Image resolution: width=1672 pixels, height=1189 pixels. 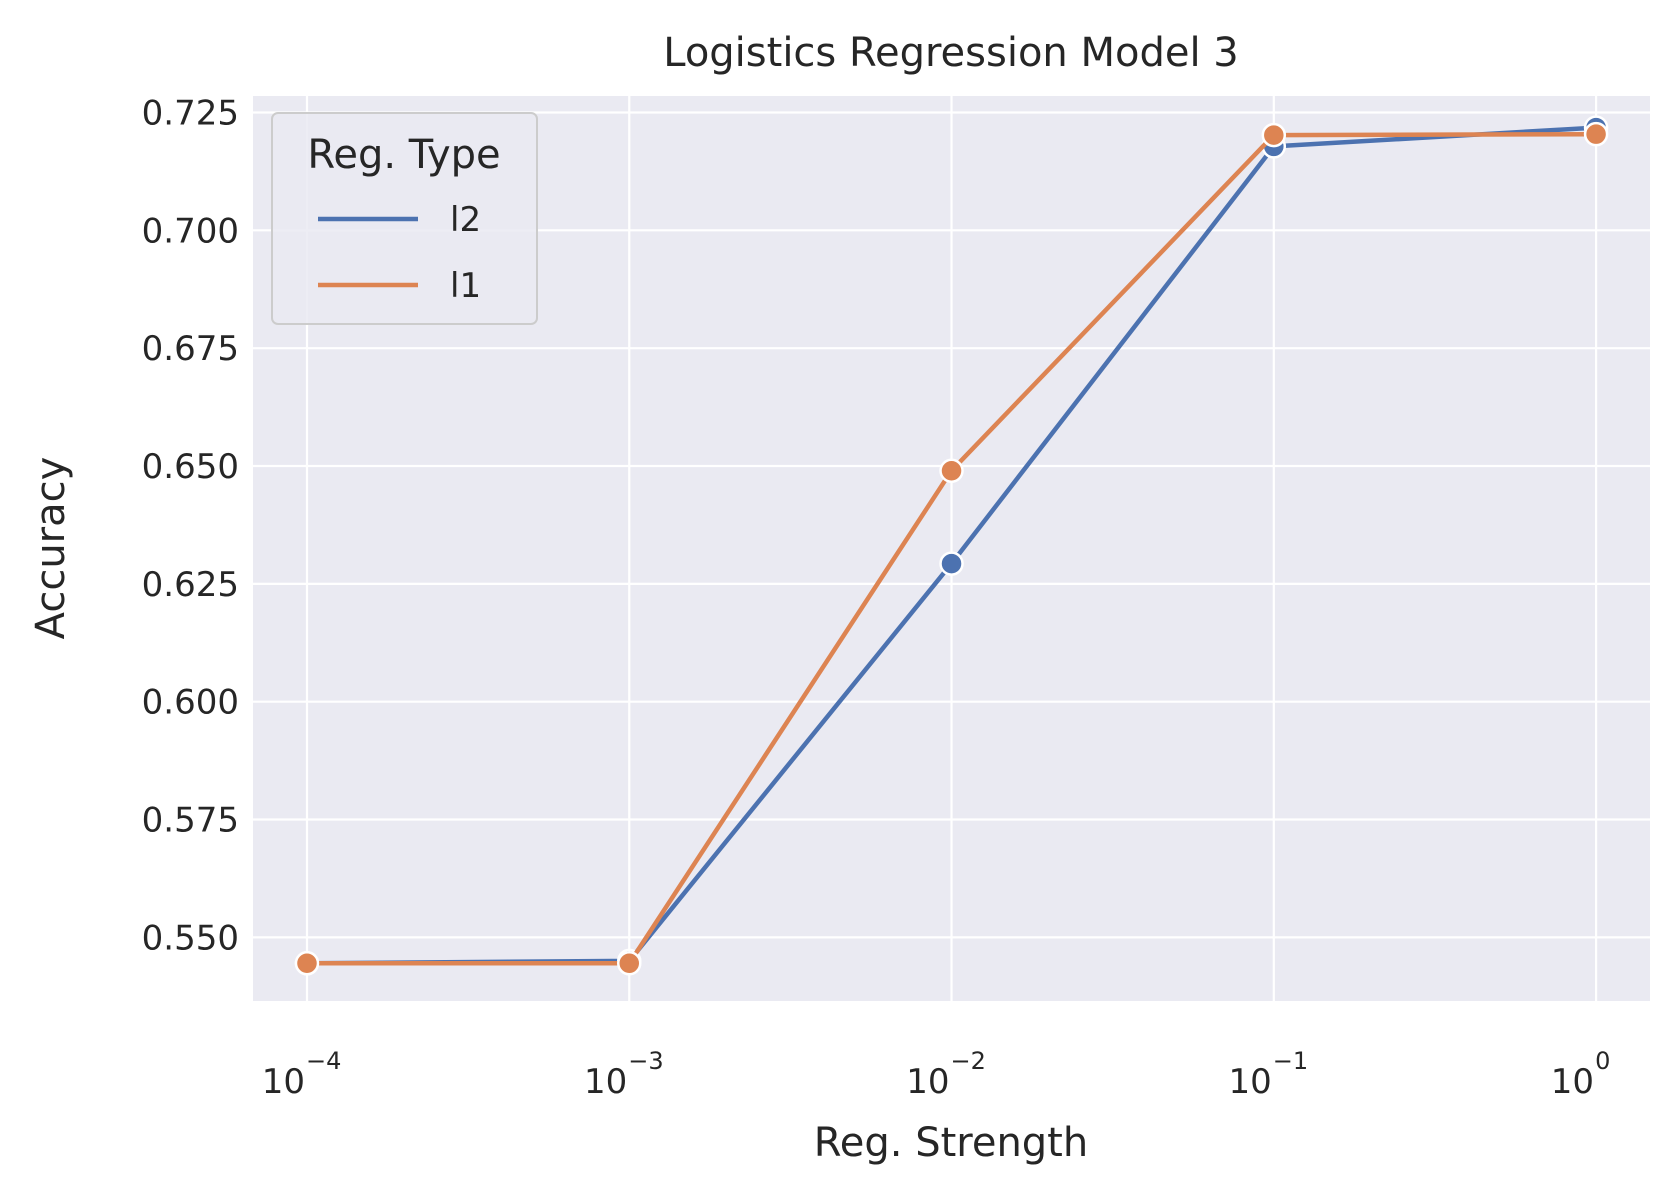 What do you see at coordinates (968, 1061) in the screenshot?
I see `x-tick-exponent: −2` at bounding box center [968, 1061].